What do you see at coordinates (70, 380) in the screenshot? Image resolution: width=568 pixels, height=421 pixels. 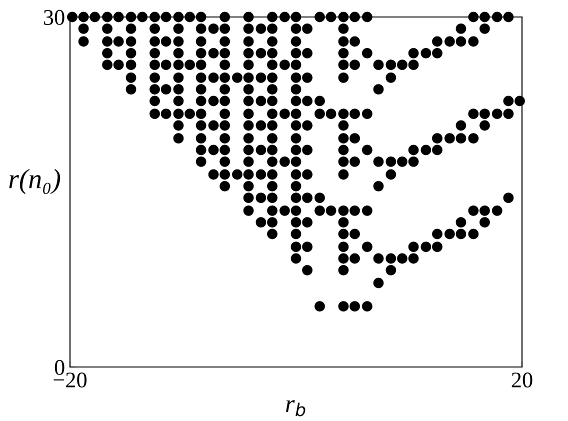 I see `x-tick-label: −20` at bounding box center [70, 380].